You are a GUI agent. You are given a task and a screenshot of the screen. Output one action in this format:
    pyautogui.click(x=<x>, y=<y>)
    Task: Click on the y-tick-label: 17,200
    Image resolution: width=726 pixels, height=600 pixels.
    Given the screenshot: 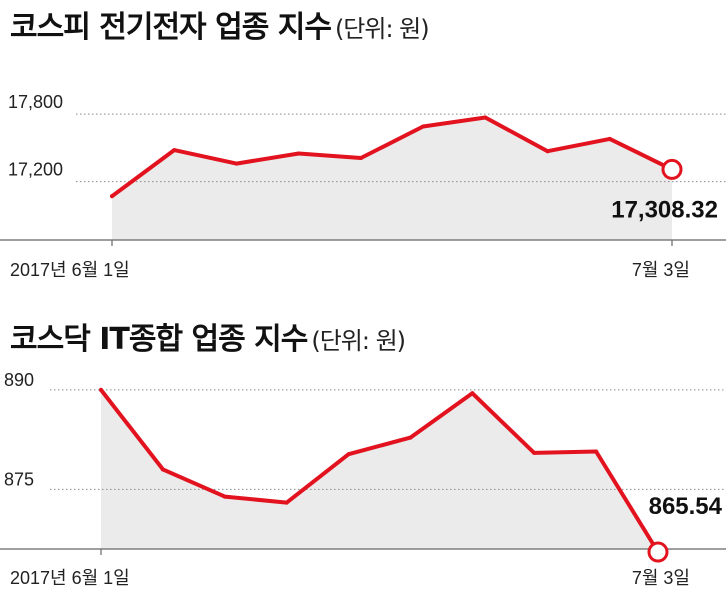 What is the action you would take?
    pyautogui.click(x=35, y=170)
    